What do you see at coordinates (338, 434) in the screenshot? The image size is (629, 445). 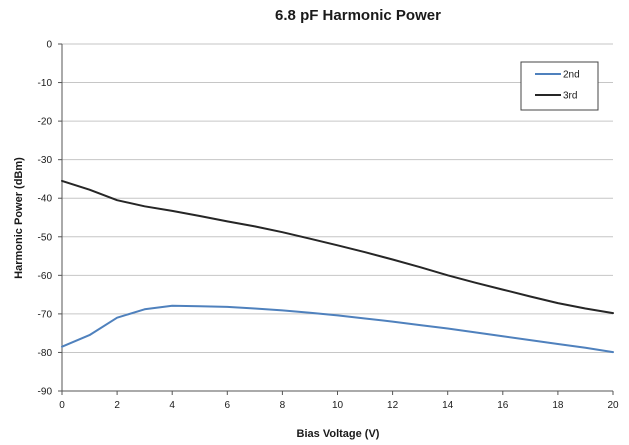 I see `x-axis-label: Bias Voltage (V)` at bounding box center [338, 434].